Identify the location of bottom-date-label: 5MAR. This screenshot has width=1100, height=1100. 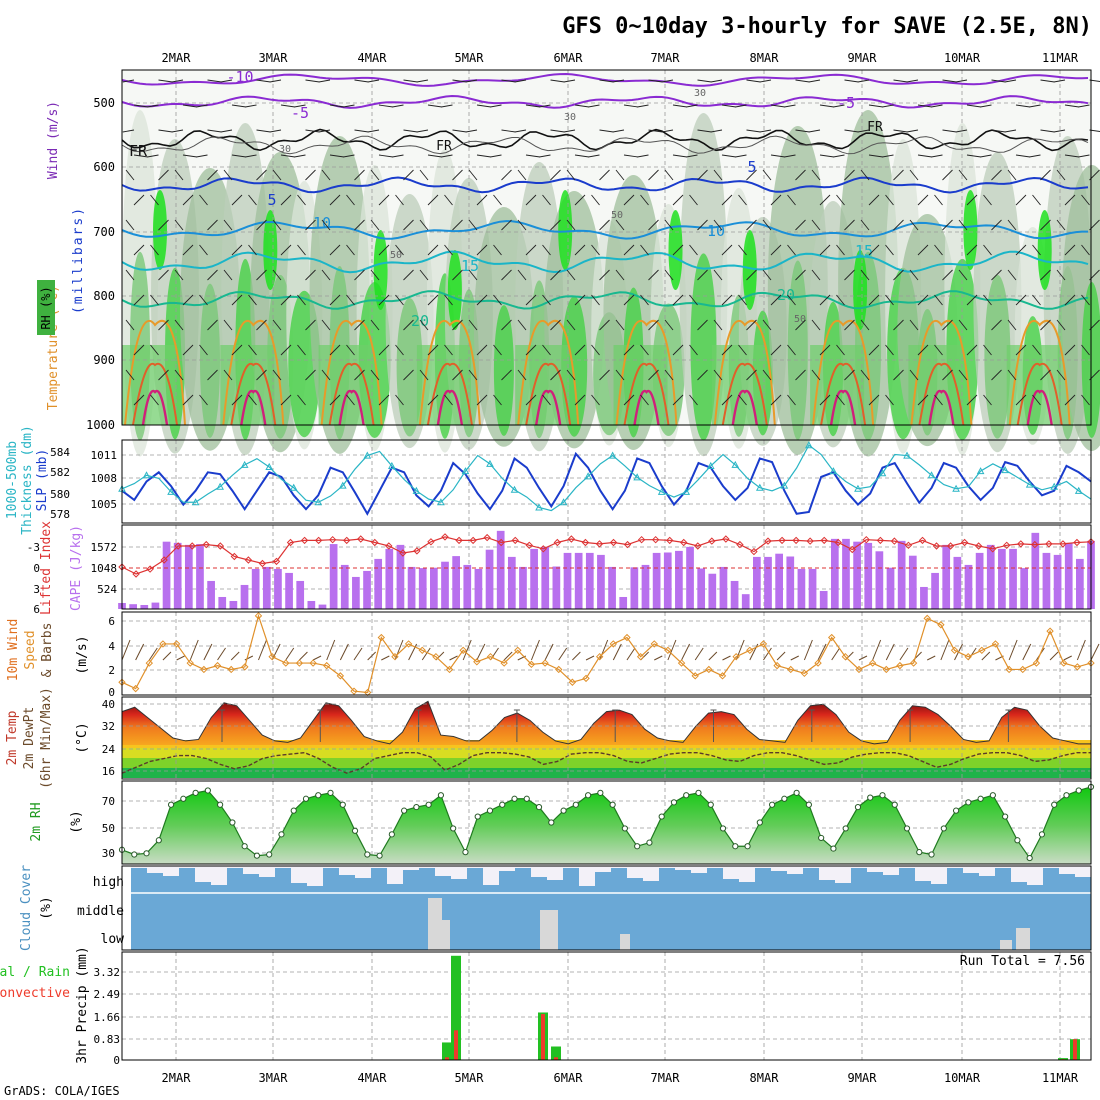
(470, 1078).